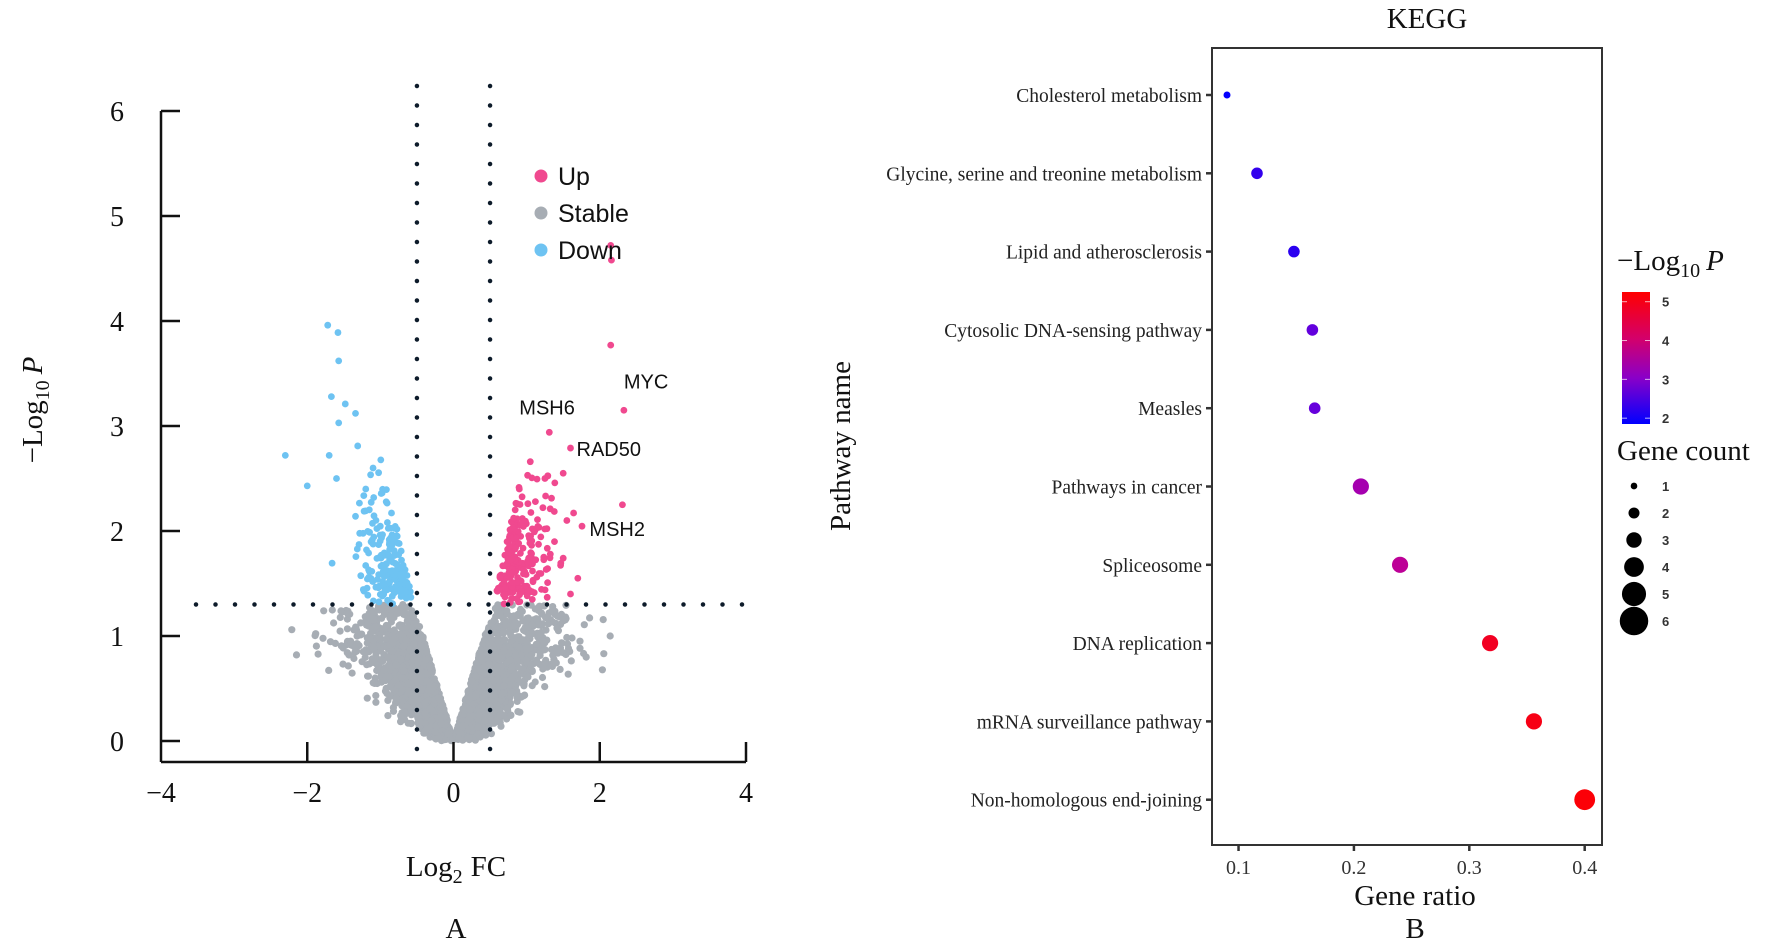 The image size is (1772, 942). I want to click on size-legend-label: 6, so click(1665, 621).